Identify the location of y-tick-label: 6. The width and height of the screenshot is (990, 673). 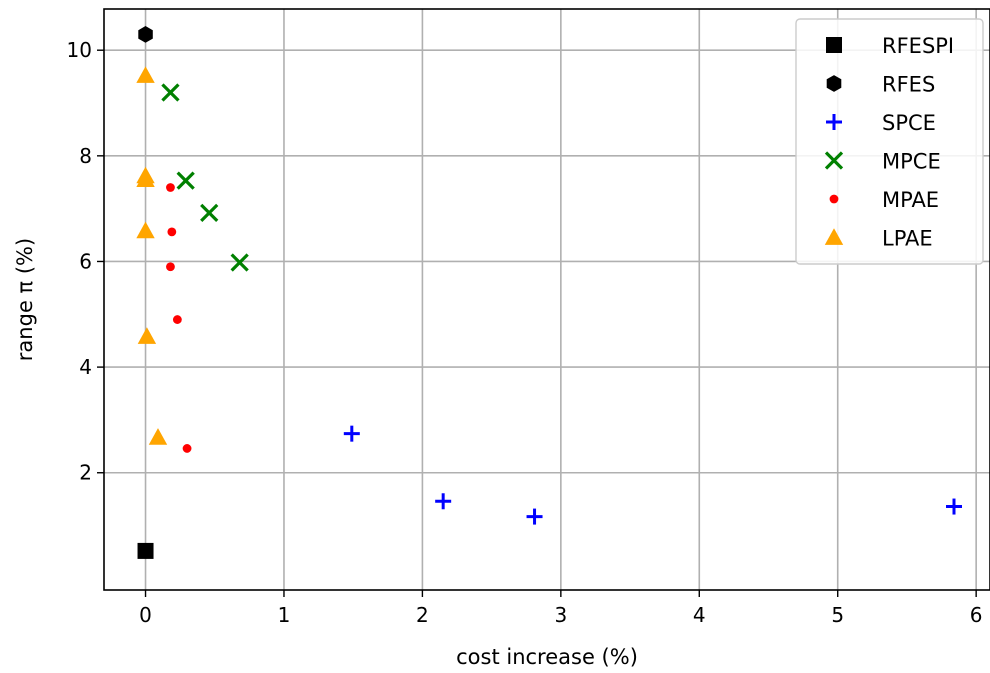
(85, 261).